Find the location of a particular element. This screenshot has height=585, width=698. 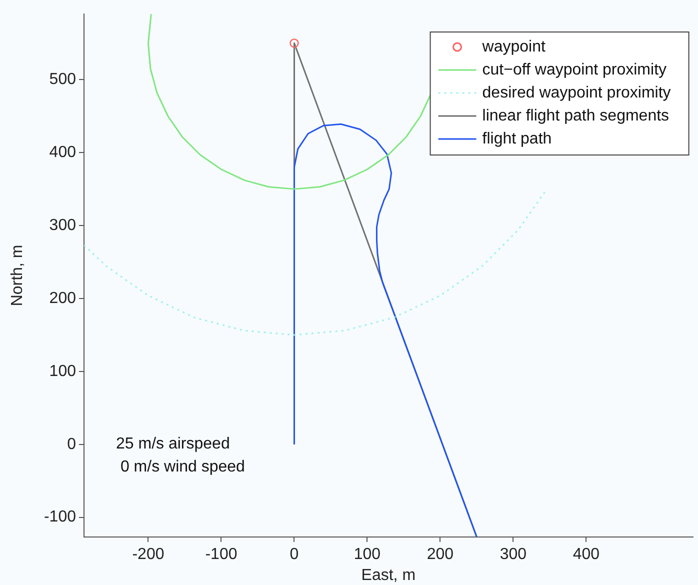

x-tick-label: 400 is located at coordinates (586, 555).